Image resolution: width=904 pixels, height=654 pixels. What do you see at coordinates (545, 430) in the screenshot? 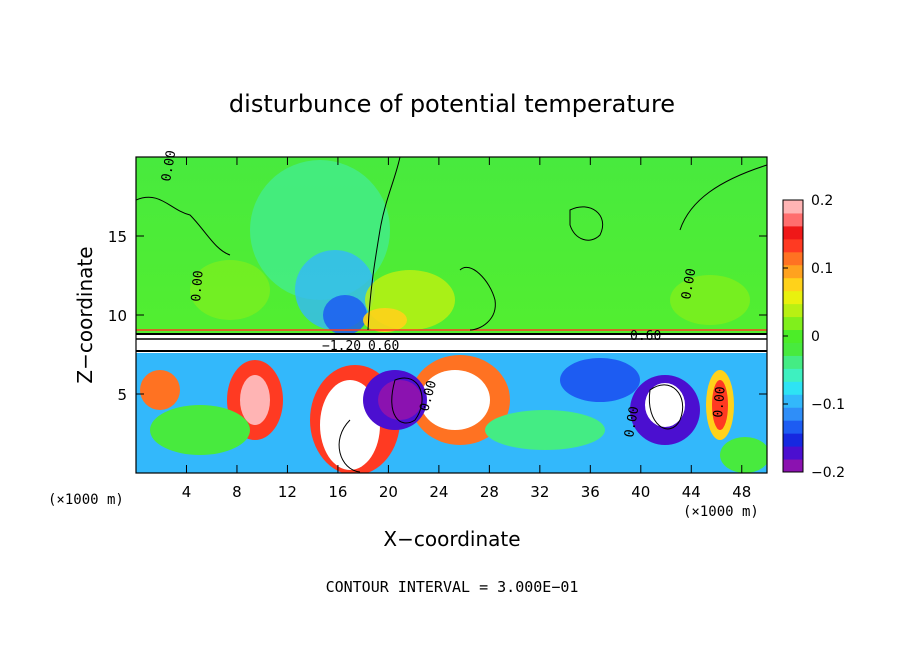
I see `green-band-mid` at bounding box center [545, 430].